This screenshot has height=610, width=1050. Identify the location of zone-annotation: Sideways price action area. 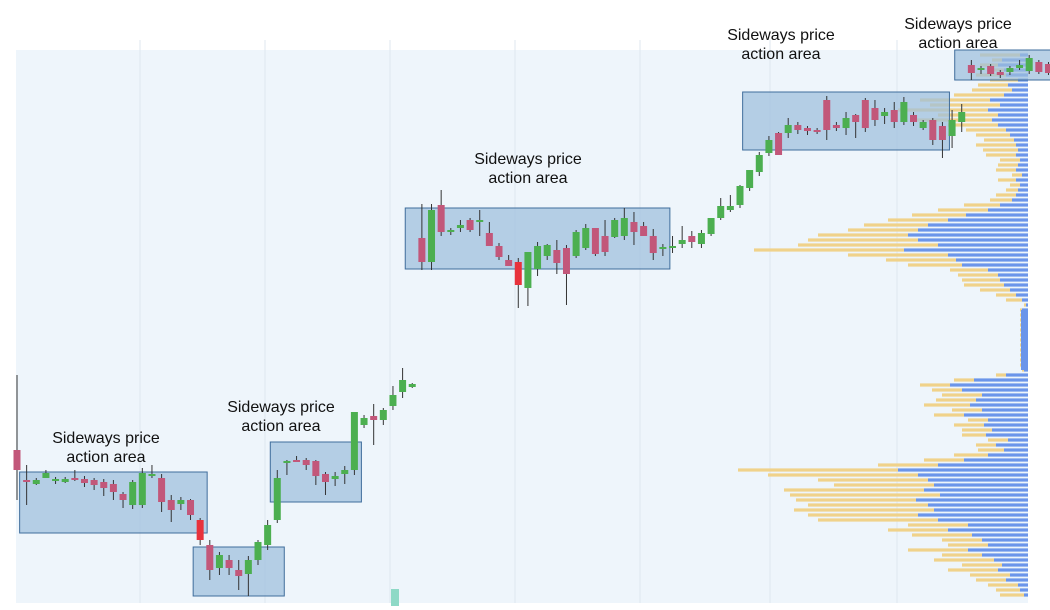
(781, 45).